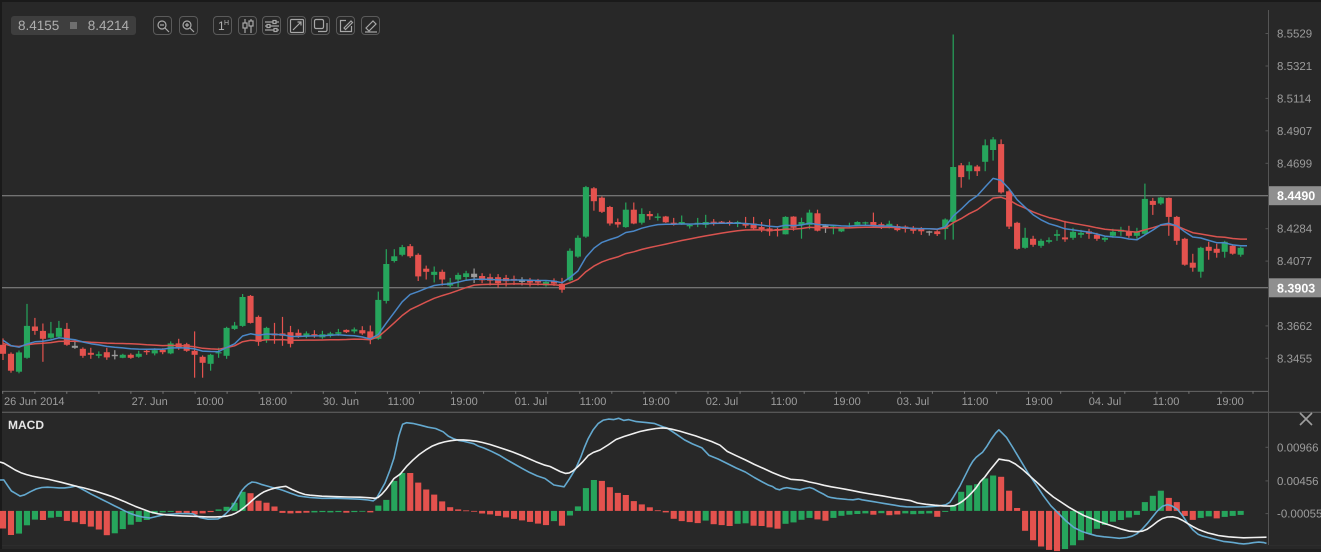  Describe the element at coordinates (1294, 35) in the screenshot. I see `svg-text: 8.5529` at that location.